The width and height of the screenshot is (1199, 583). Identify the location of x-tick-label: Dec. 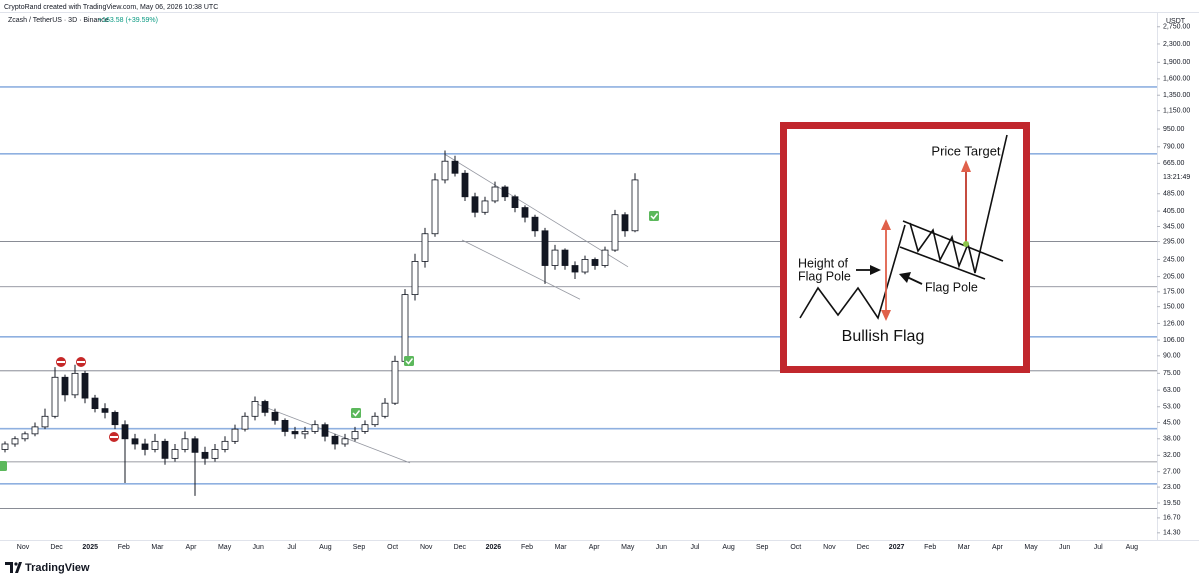
(56, 547).